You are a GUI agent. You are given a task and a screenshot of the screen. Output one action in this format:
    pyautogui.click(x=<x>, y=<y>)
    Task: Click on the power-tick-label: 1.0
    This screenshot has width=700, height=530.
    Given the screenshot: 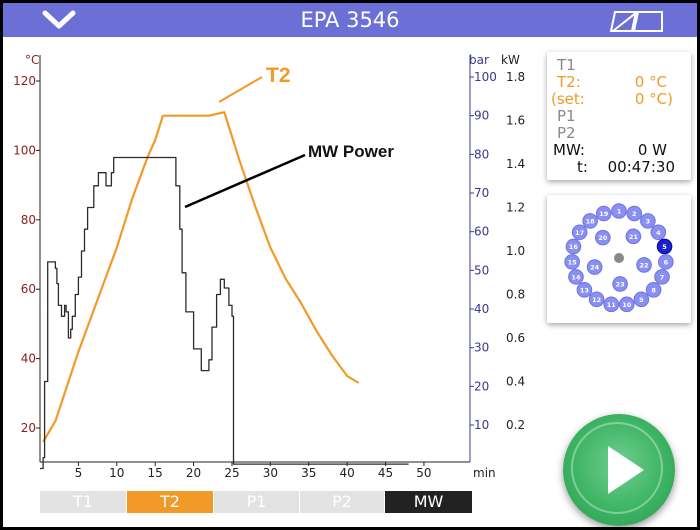 What is the action you would take?
    pyautogui.click(x=515, y=251)
    